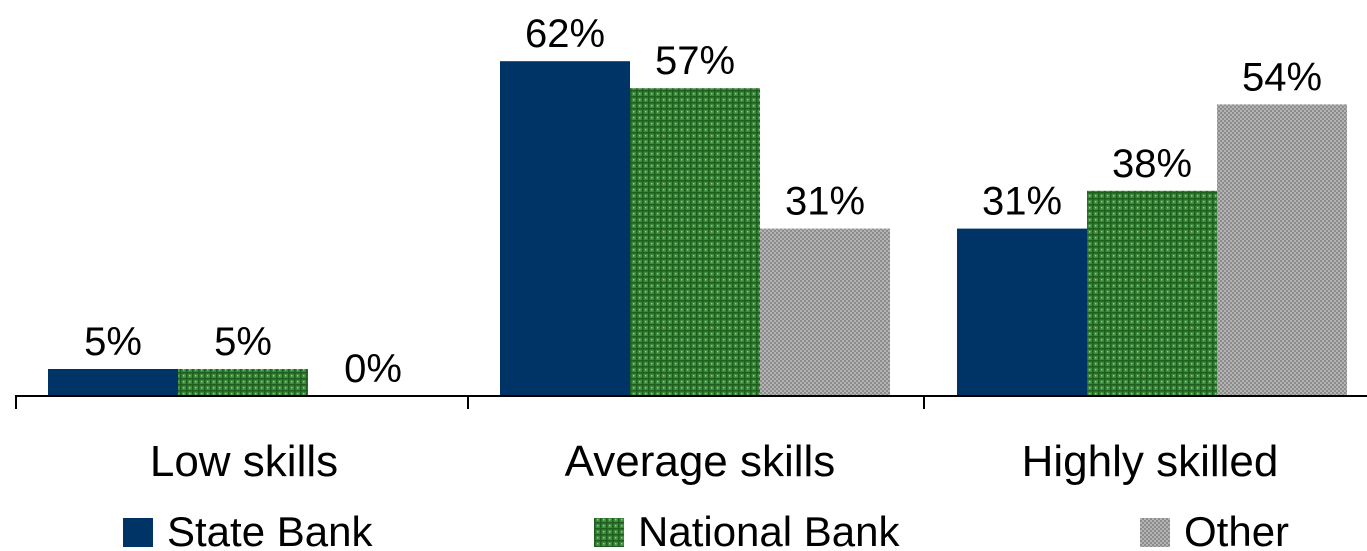  What do you see at coordinates (1282, 77) in the screenshot?
I see `data-label-highly-skilled-other: 54%` at bounding box center [1282, 77].